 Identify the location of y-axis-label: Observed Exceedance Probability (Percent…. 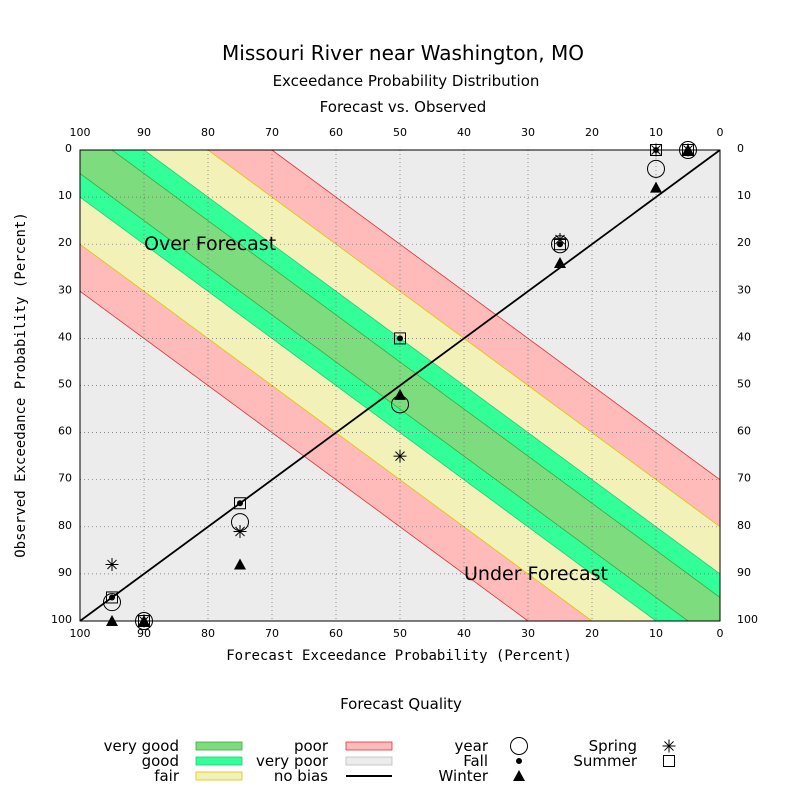
(21, 385).